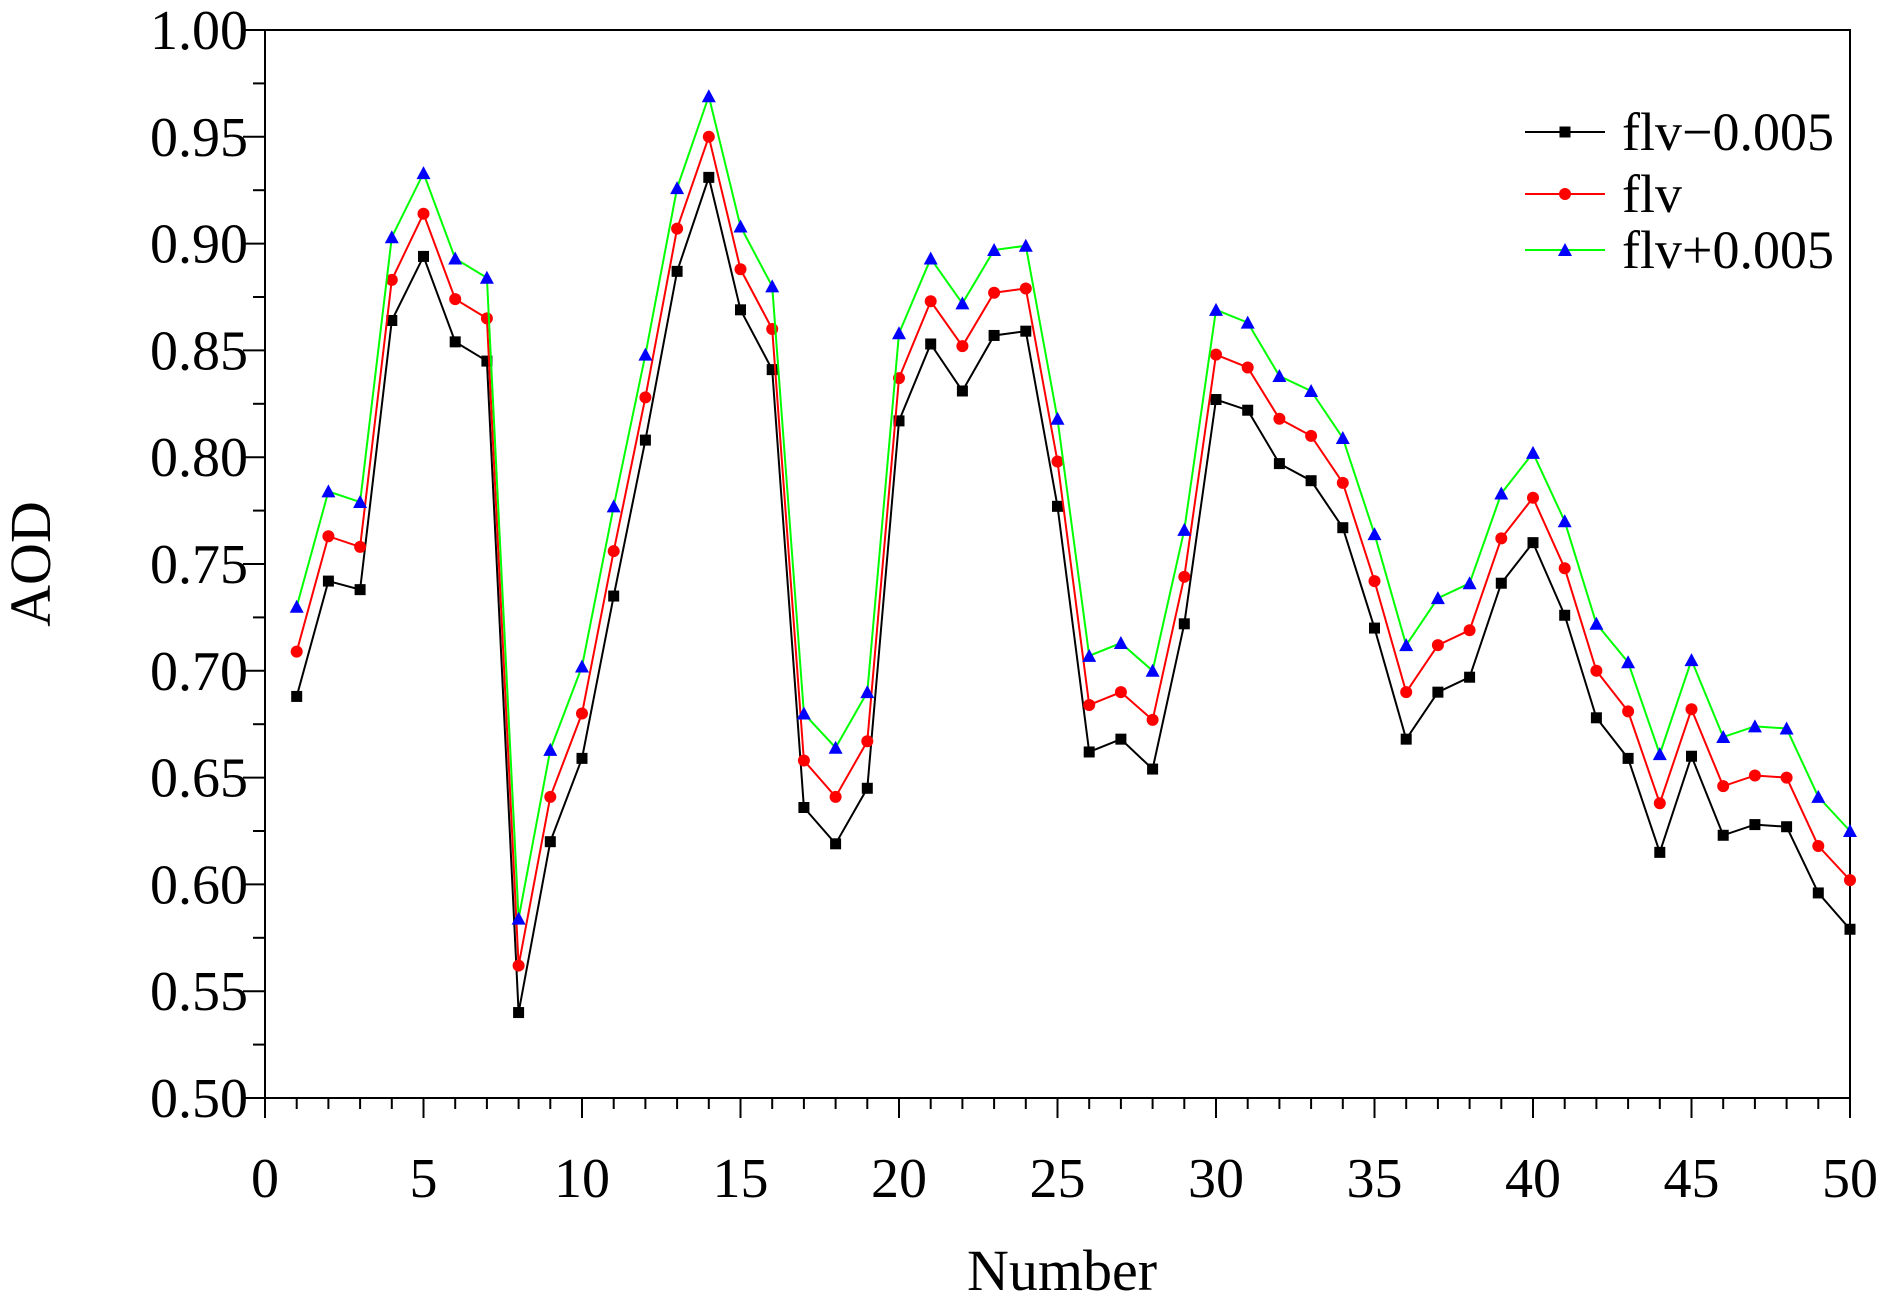 This screenshot has width=1890, height=1309. Describe the element at coordinates (1652, 194) in the screenshot. I see `legend-label: flv` at that location.